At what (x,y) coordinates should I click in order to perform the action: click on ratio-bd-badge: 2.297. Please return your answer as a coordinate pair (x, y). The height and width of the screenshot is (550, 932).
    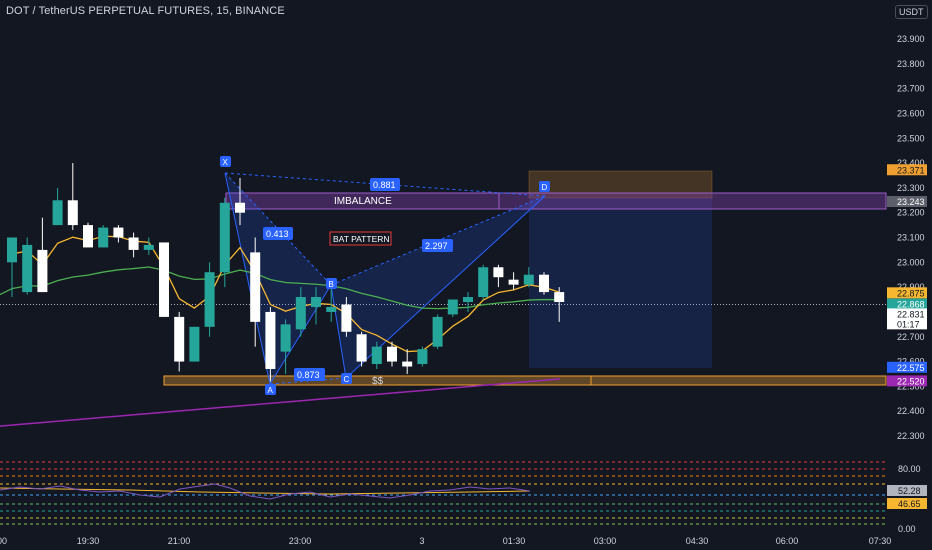
    Looking at the image, I should click on (437, 245).